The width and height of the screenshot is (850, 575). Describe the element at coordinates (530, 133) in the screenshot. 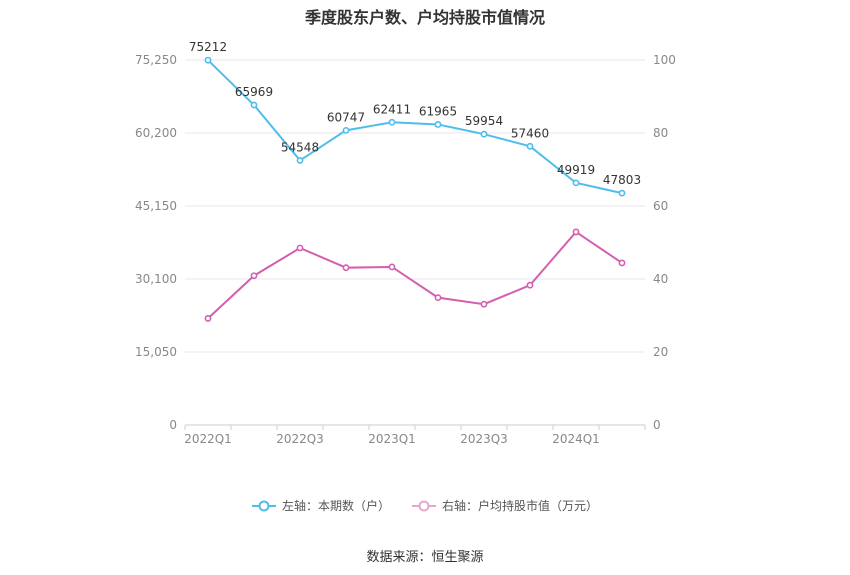

I see `data-label: 57460` at that location.